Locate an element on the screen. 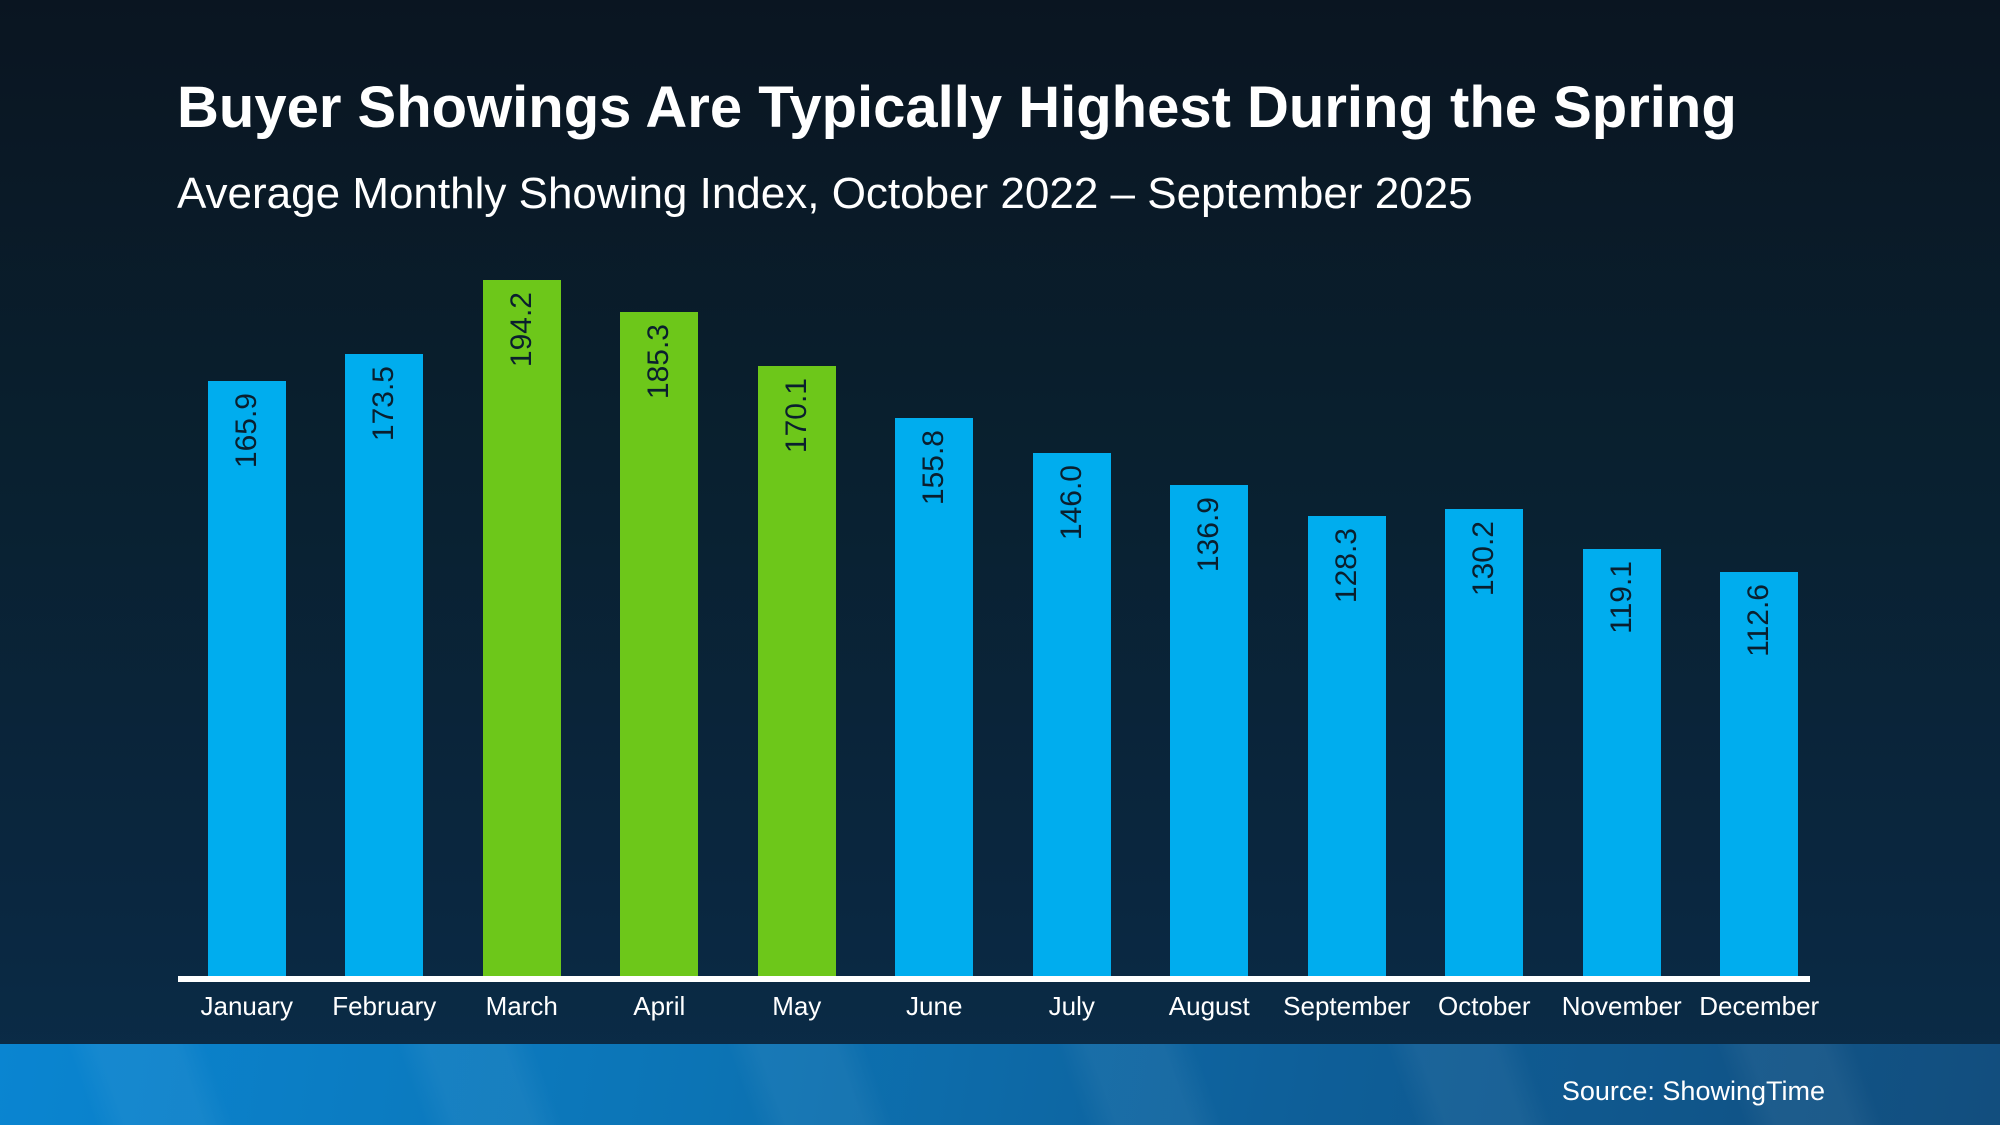 This screenshot has height=1125, width=2000. bar-value-label: 128.3 is located at coordinates (1346, 566).